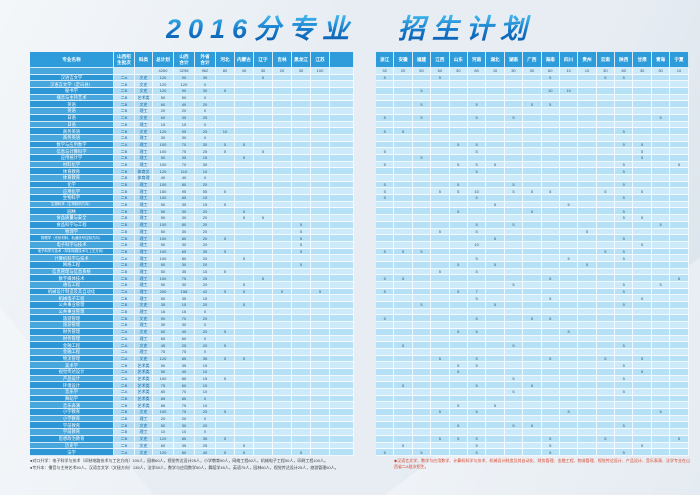 Image resolution: width=700 pixels, height=495 pixels. I want to click on province-cell: 92, so click(385, 71).